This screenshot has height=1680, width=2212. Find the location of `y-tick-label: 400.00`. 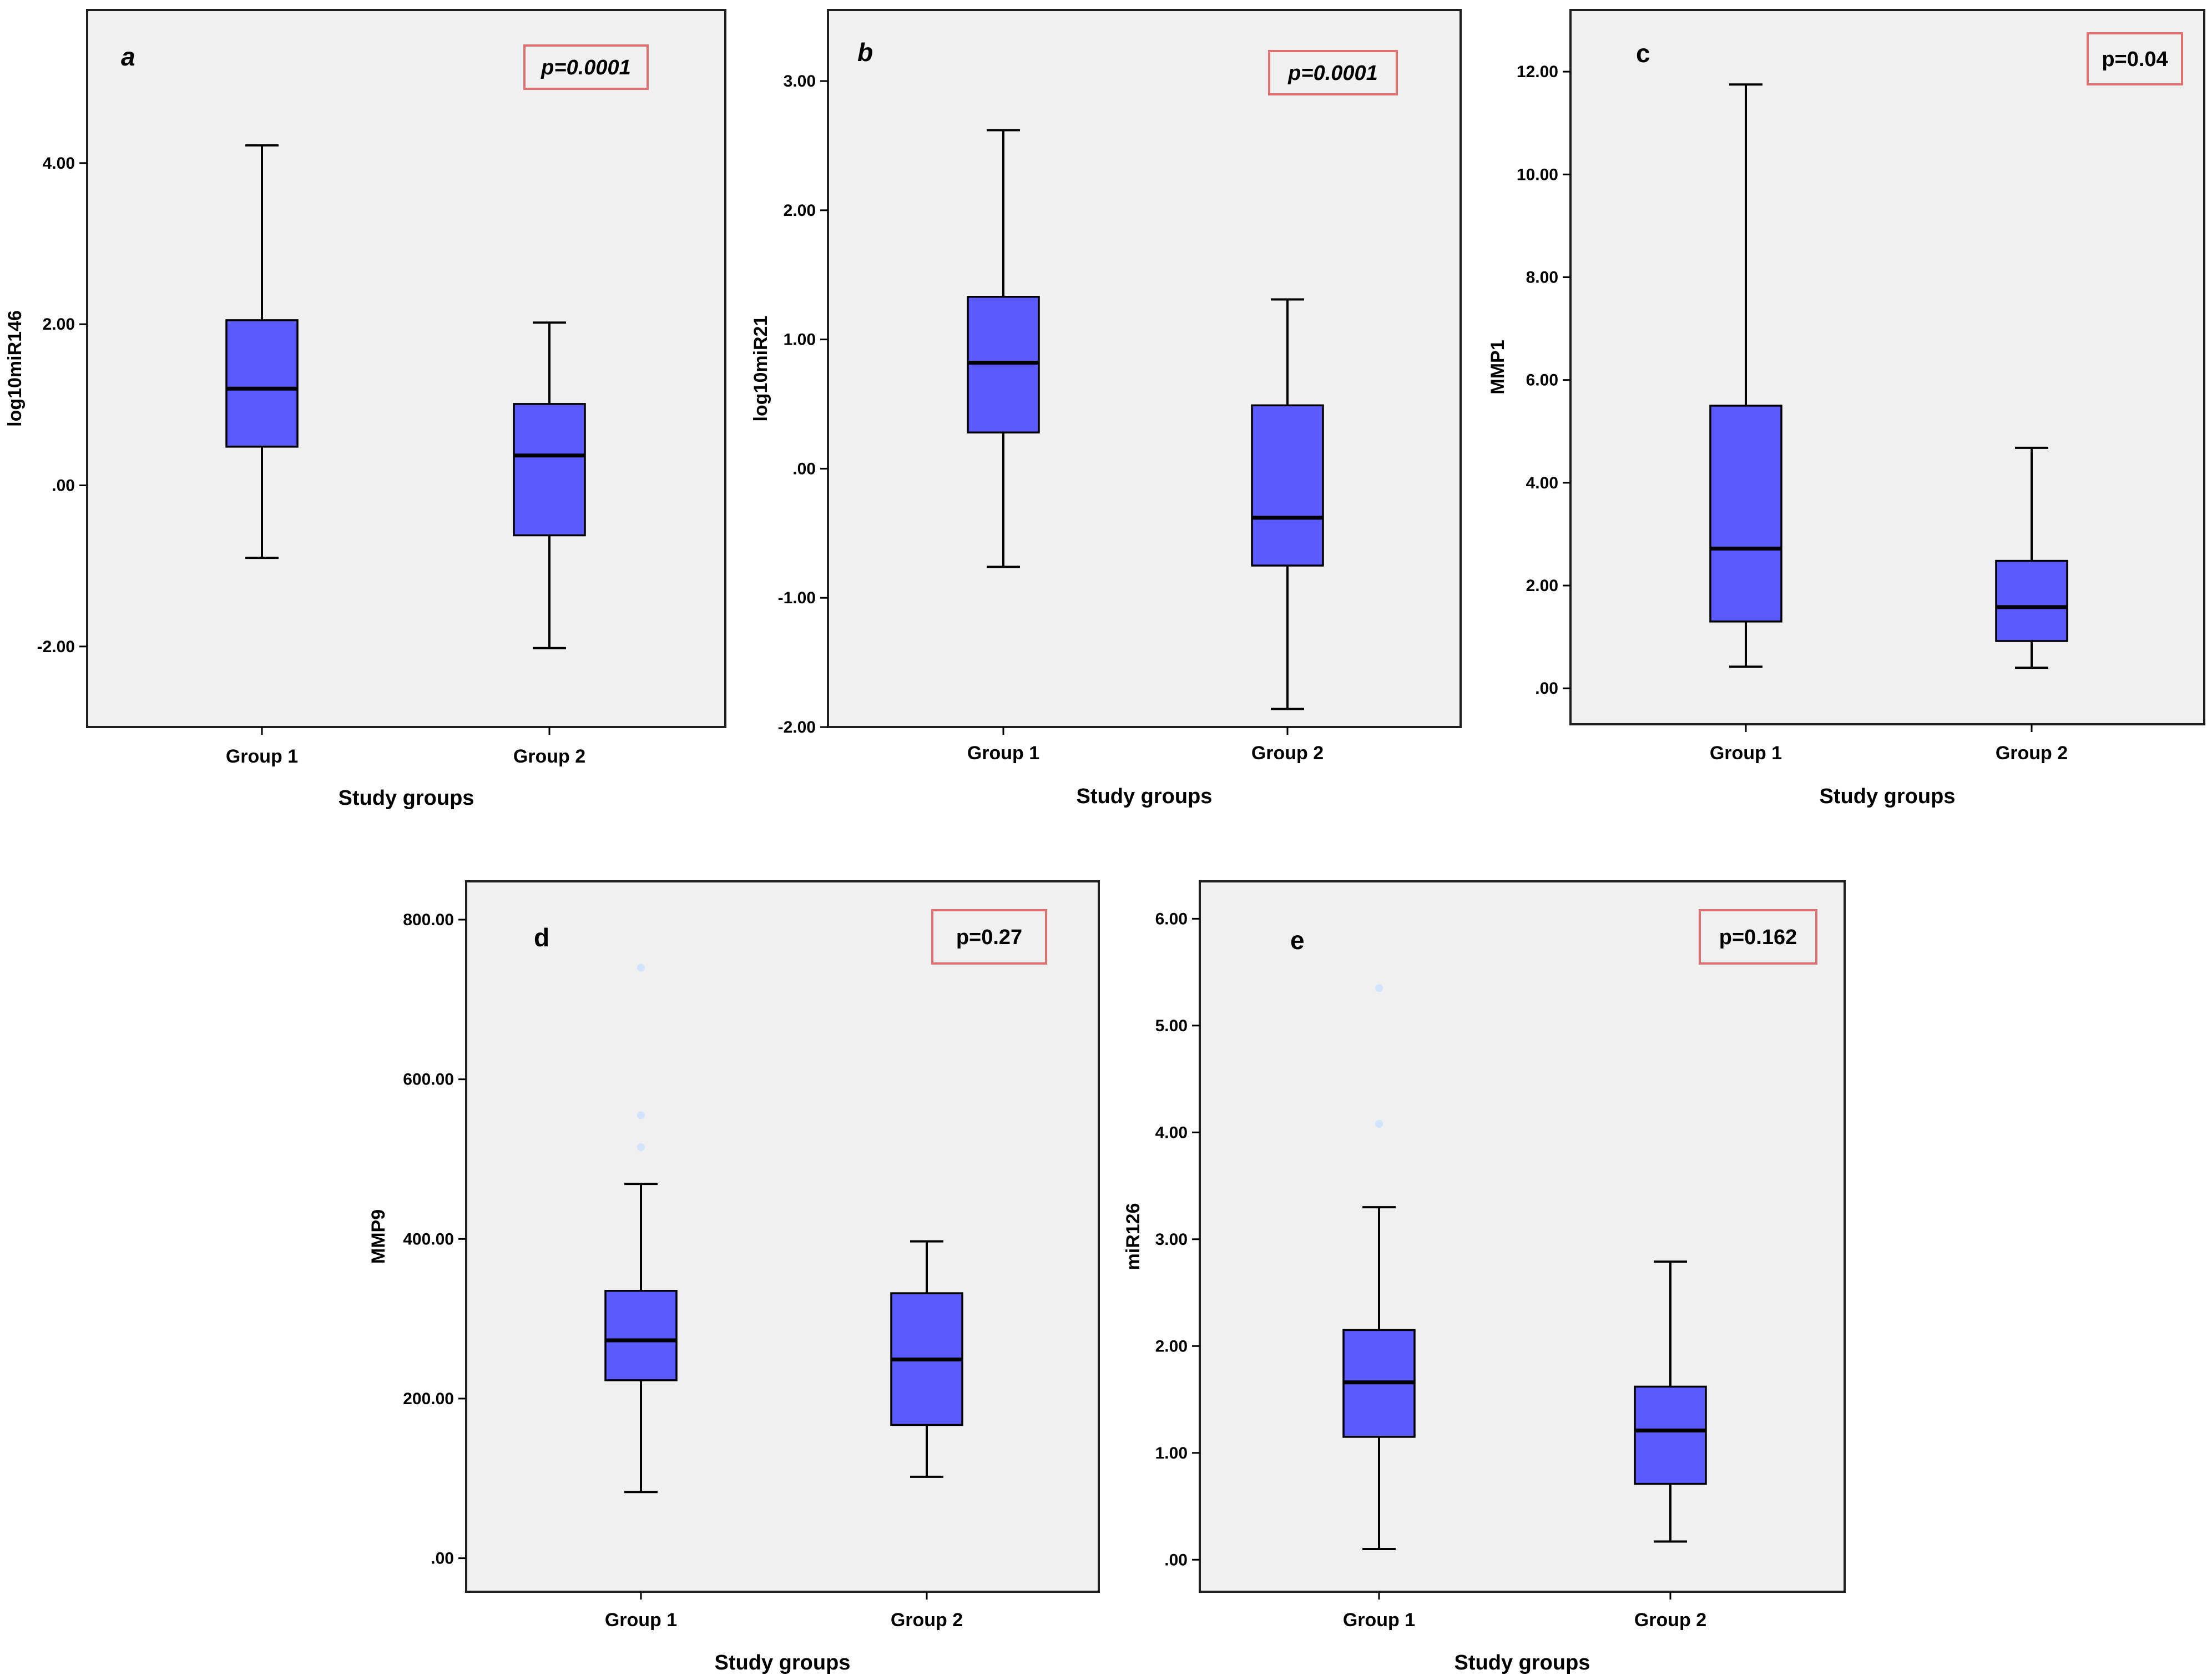

y-tick-label: 400.00 is located at coordinates (428, 1239).